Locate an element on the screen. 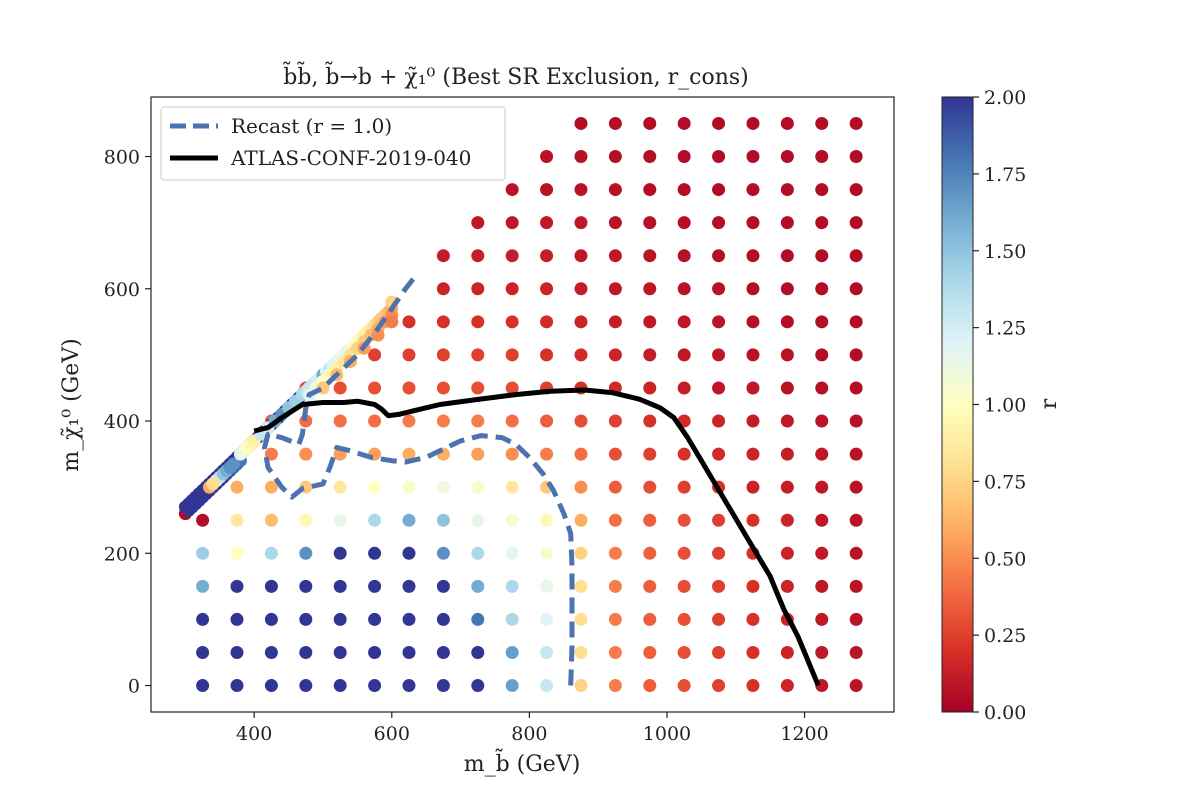 This screenshot has width=1200, height=800. colorbar-tick-label: 2.00 is located at coordinates (1005, 98).